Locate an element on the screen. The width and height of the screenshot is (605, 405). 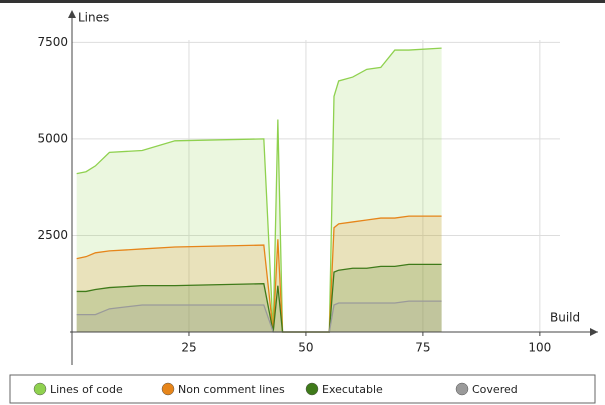
x-tick-label: 50 is located at coordinates (305, 348).